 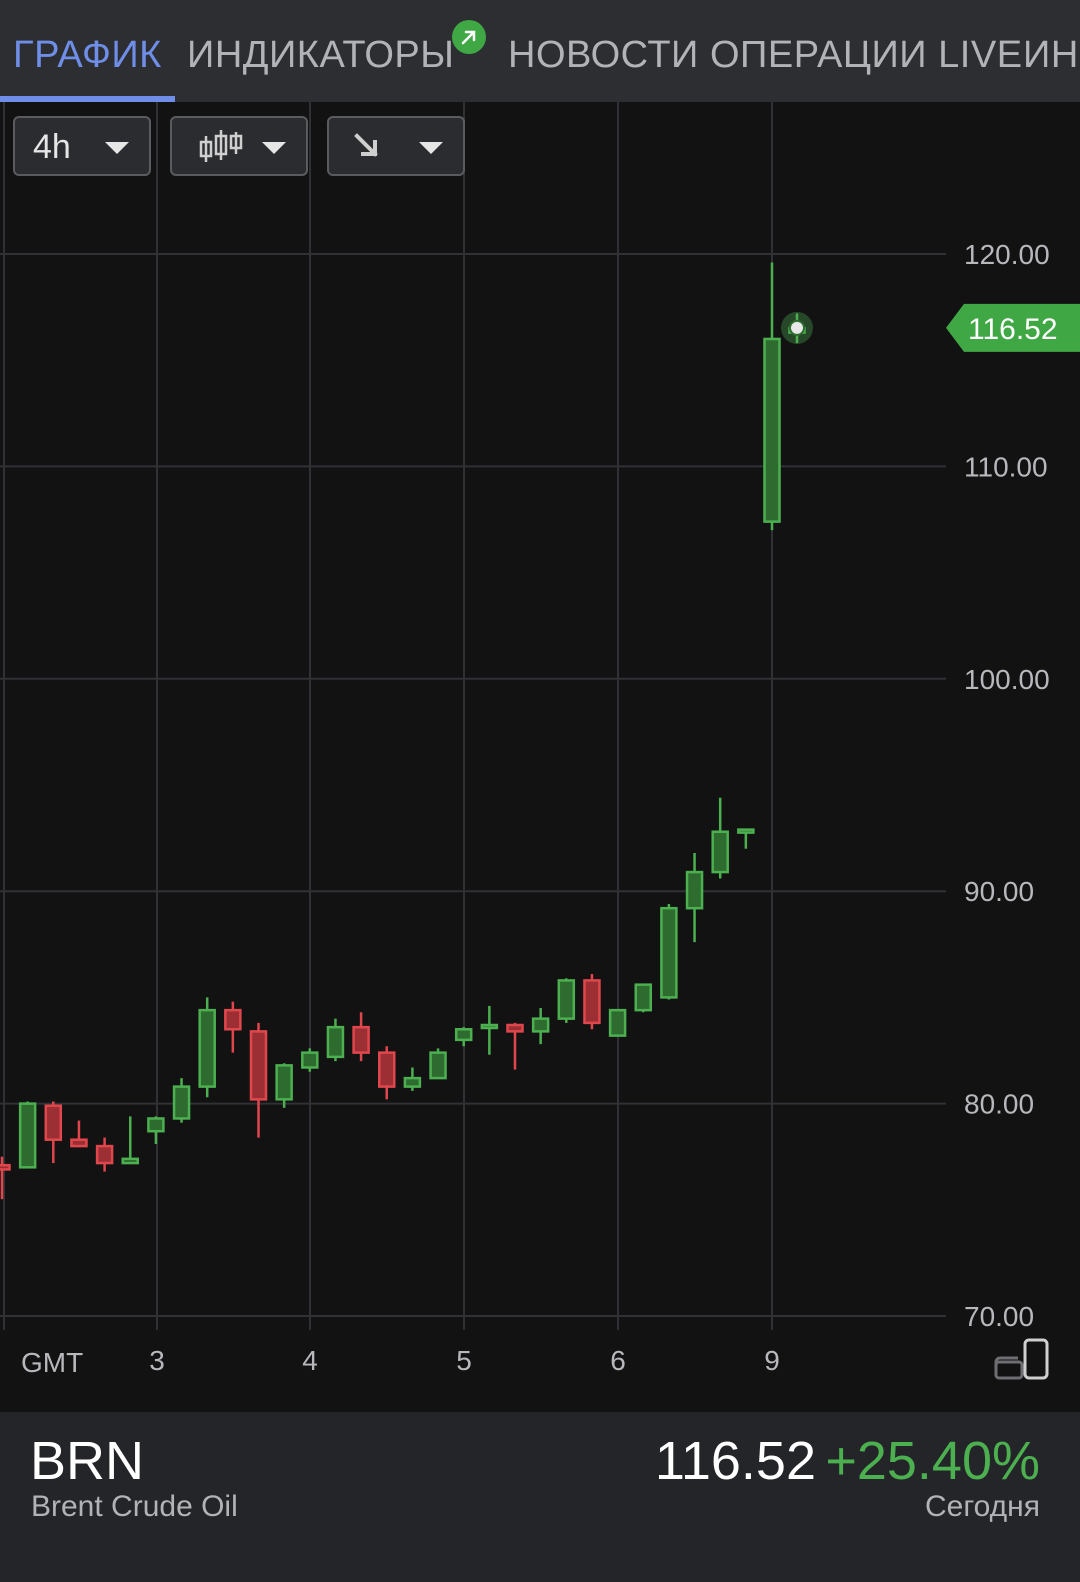 What do you see at coordinates (866, 55) in the screenshot?
I see `tab-live-operations: ОПЕРАЦИИ LIVE` at bounding box center [866, 55].